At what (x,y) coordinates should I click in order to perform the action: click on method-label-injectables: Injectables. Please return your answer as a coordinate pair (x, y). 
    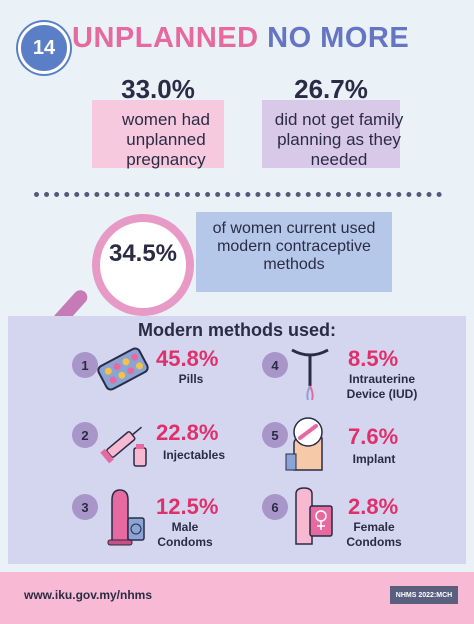
    Looking at the image, I should click on (194, 455).